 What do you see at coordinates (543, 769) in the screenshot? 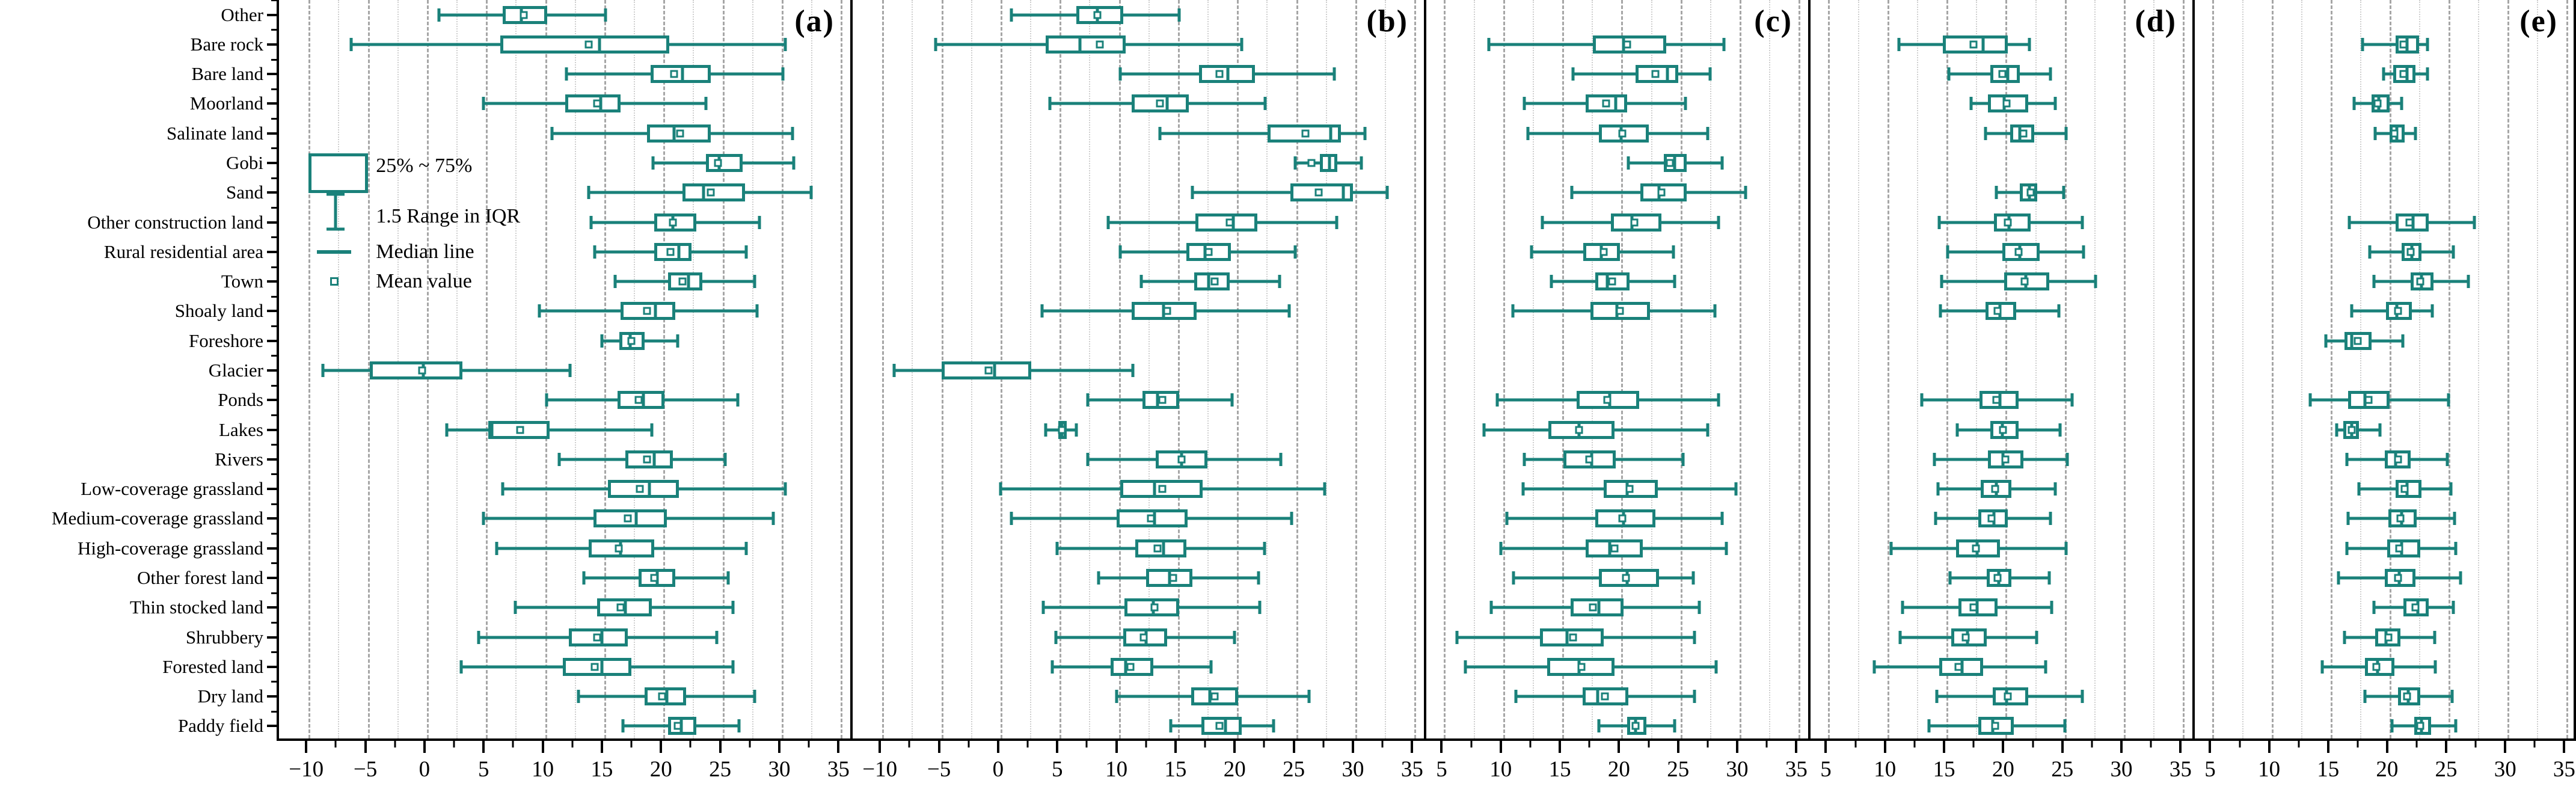
I see `x-tick-label: 10` at bounding box center [543, 769].